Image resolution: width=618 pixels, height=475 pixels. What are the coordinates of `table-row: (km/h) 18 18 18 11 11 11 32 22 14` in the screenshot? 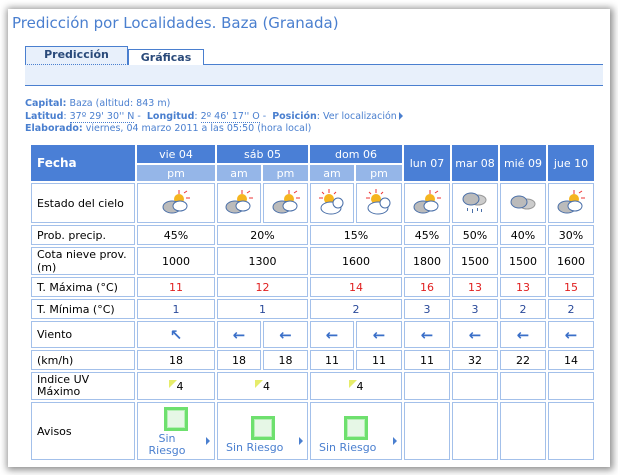 It's located at (312, 360).